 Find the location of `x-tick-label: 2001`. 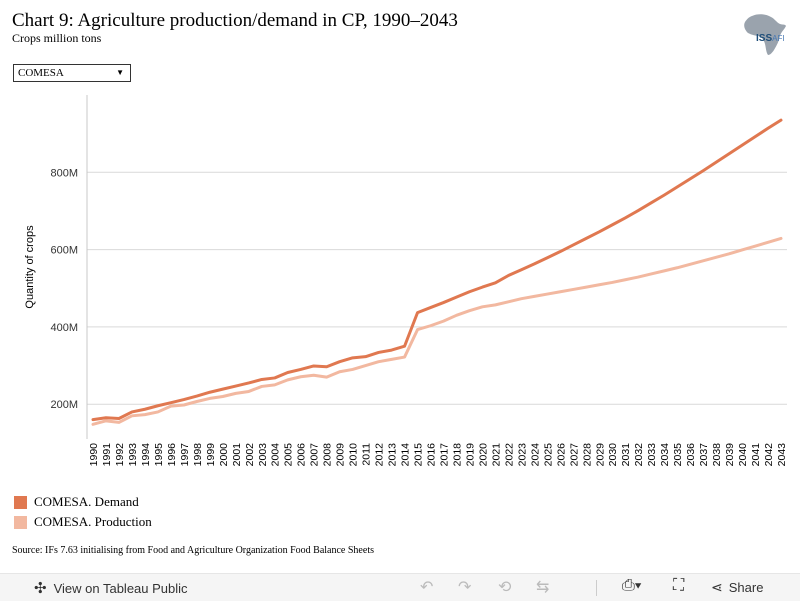

x-tick-label: 2001 is located at coordinates (237, 455).